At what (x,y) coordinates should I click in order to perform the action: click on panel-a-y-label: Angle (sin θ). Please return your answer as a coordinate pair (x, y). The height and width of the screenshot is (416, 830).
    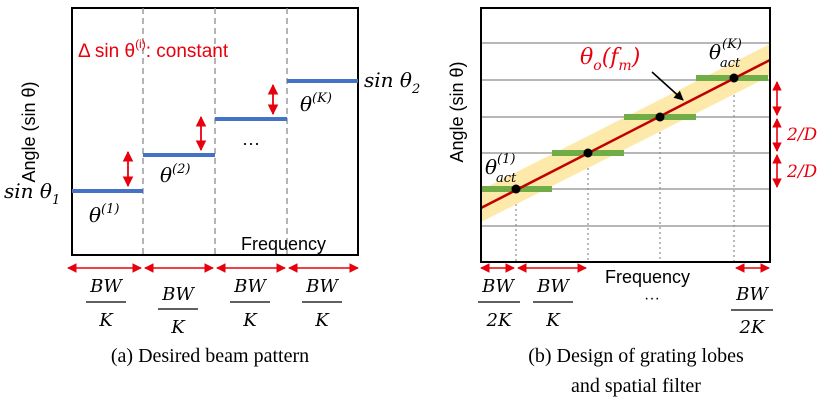
    Looking at the image, I should click on (29, 131).